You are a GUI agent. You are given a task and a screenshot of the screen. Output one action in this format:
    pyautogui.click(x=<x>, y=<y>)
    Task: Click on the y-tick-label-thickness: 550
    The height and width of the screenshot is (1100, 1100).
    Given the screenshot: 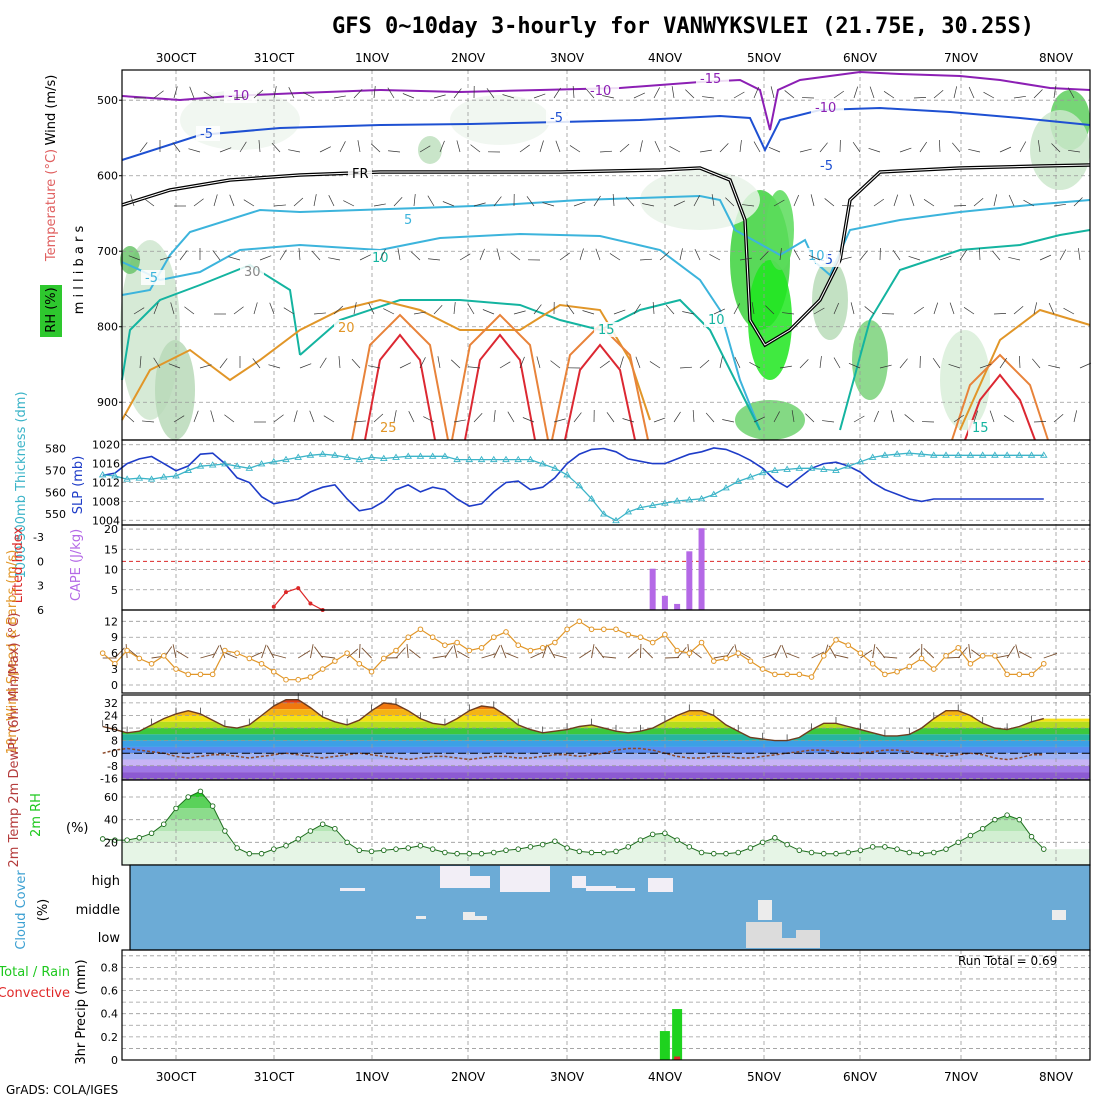 What is the action you would take?
    pyautogui.click(x=55, y=514)
    